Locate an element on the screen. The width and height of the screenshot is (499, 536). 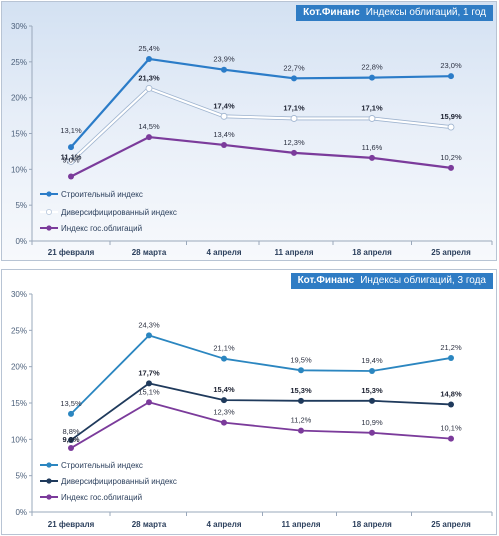
data-label: 21,1% is located at coordinates (224, 348).